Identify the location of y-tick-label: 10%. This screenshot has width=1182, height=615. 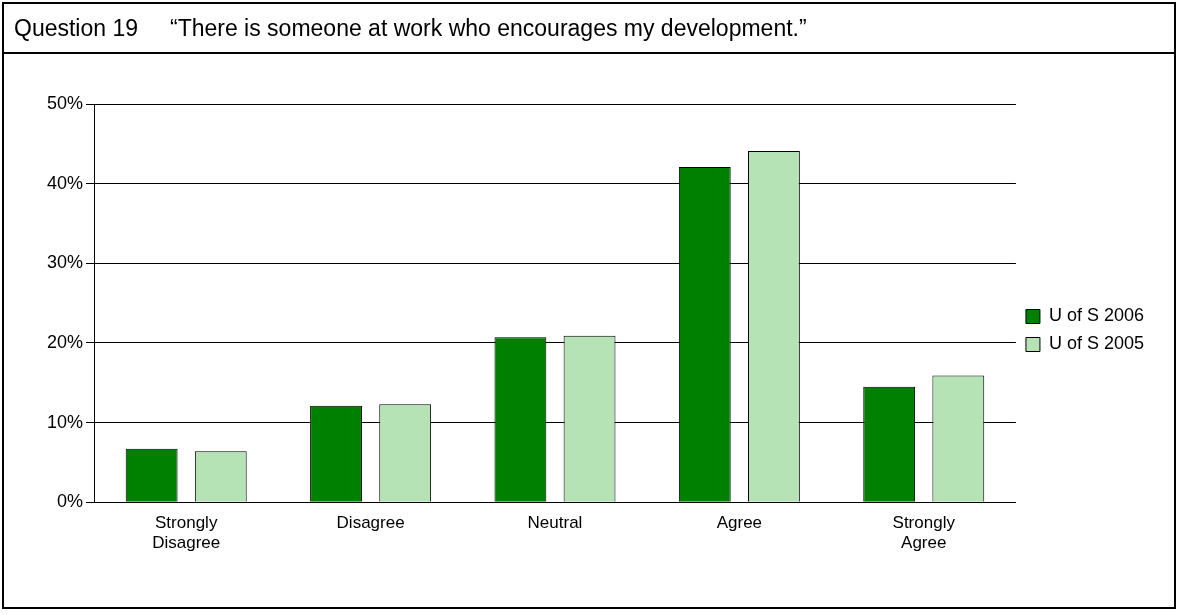
(65, 421).